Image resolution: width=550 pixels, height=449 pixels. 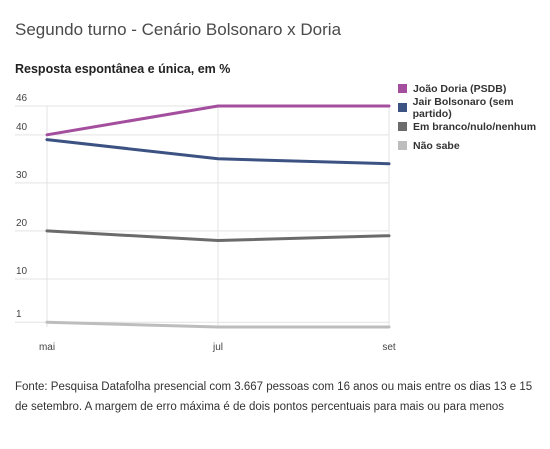 I want to click on legend-item-3: Em branco/nulo/nenhum, so click(x=474, y=126).